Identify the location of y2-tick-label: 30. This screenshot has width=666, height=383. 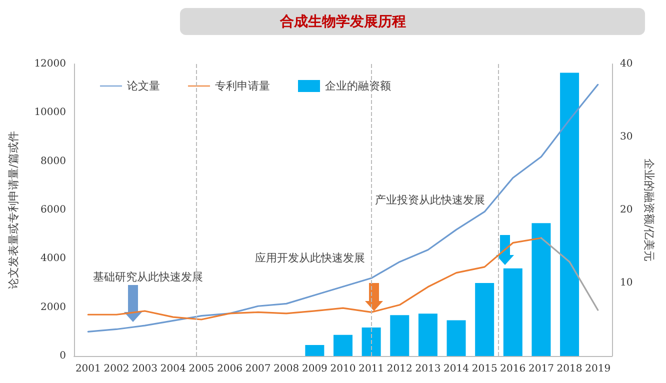
(626, 137).